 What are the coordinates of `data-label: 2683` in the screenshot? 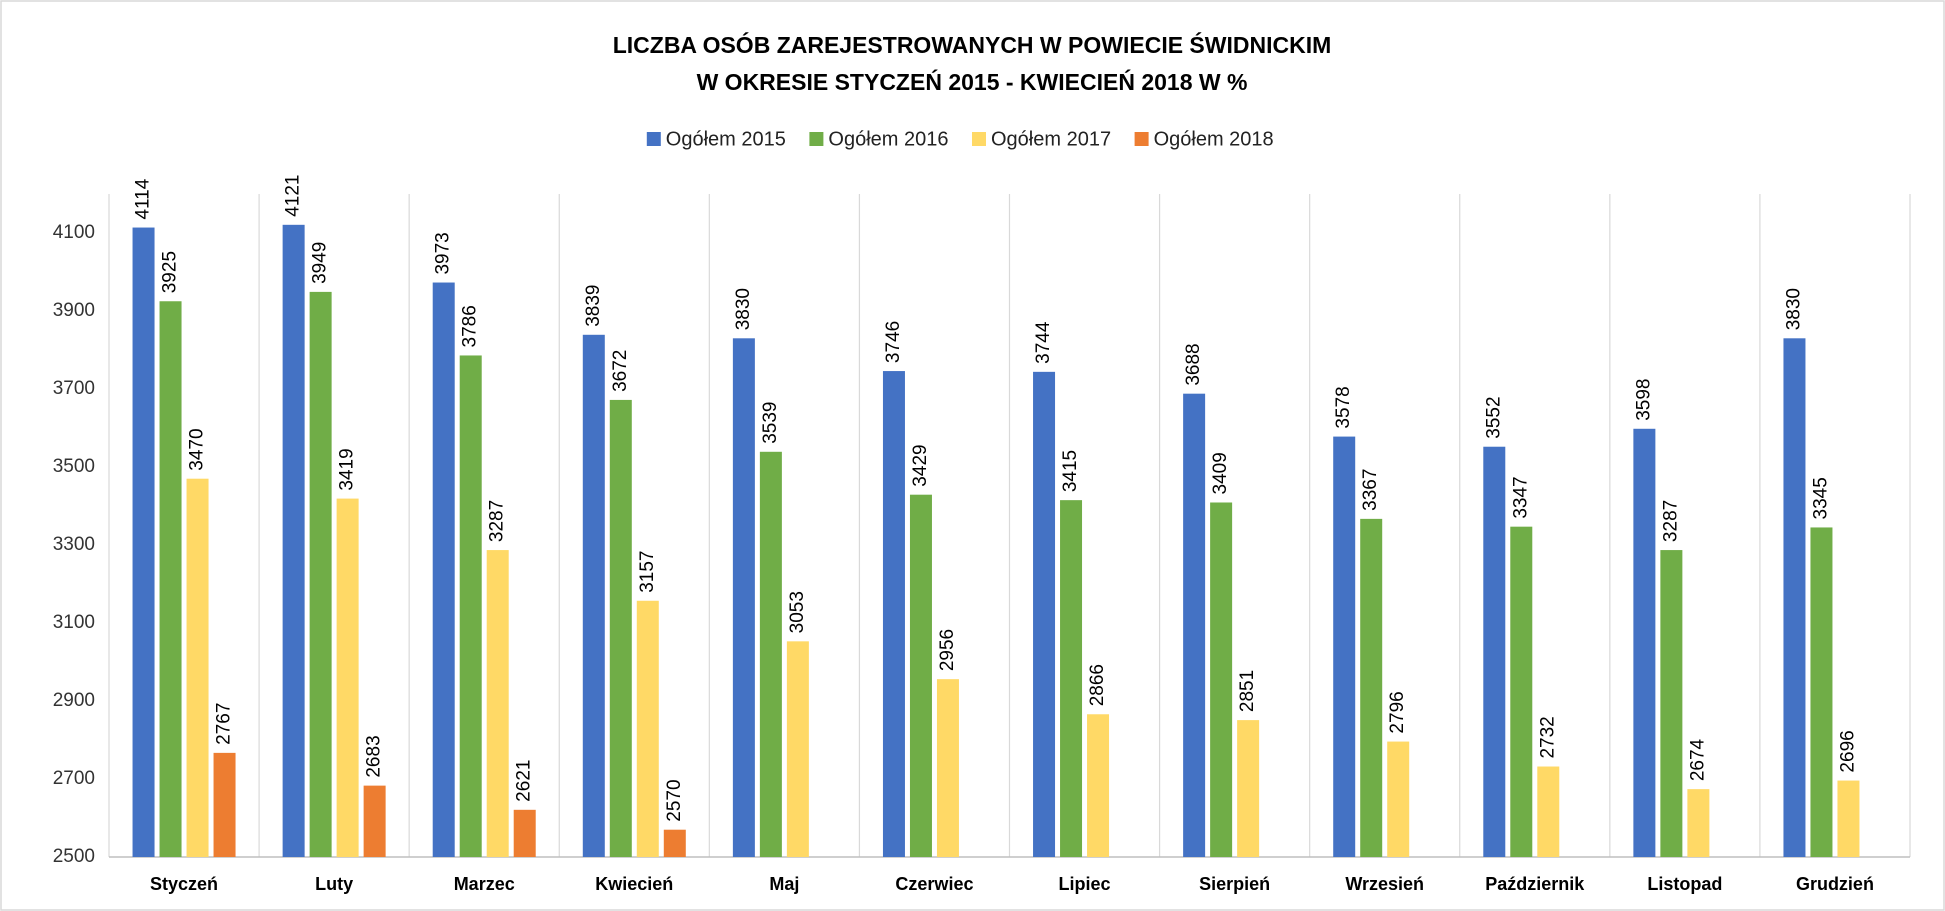 It's located at (374, 756).